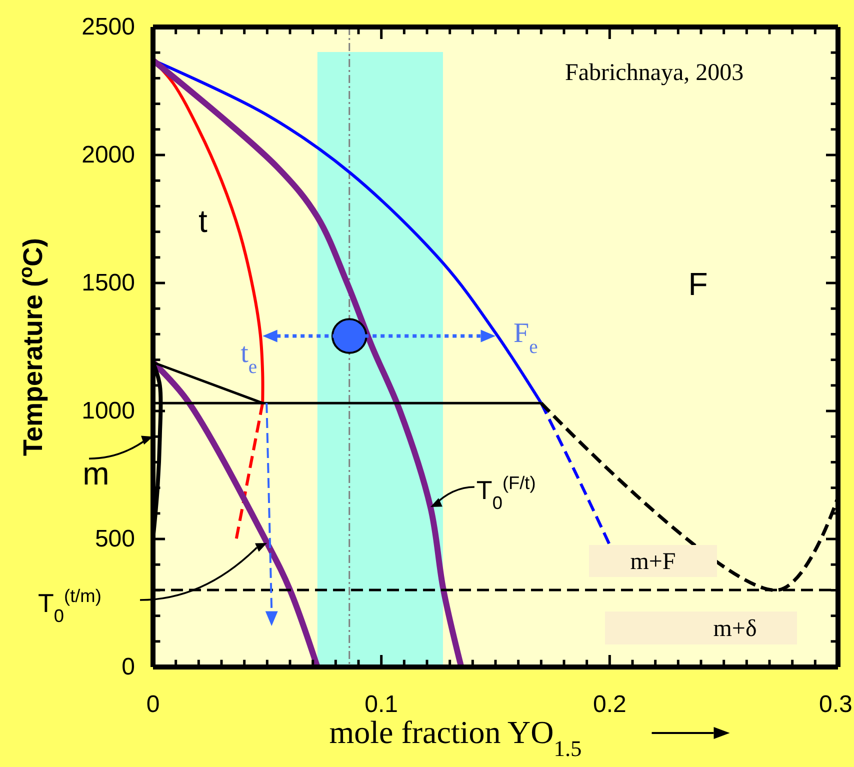 The image size is (854, 767). Describe the element at coordinates (108, 283) in the screenshot. I see `y-tick-label: 1500` at that location.